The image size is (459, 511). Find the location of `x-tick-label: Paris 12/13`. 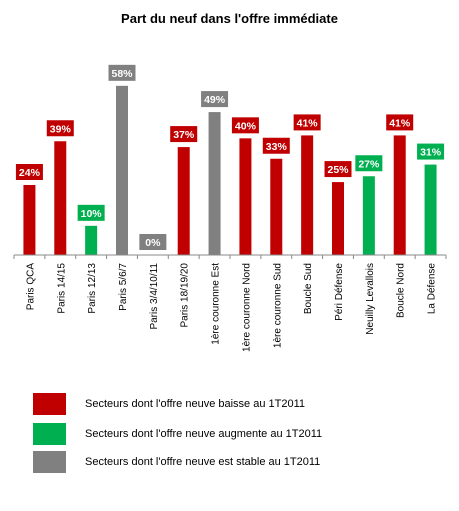

x-tick-label: Paris 12/13 is located at coordinates (92, 288).